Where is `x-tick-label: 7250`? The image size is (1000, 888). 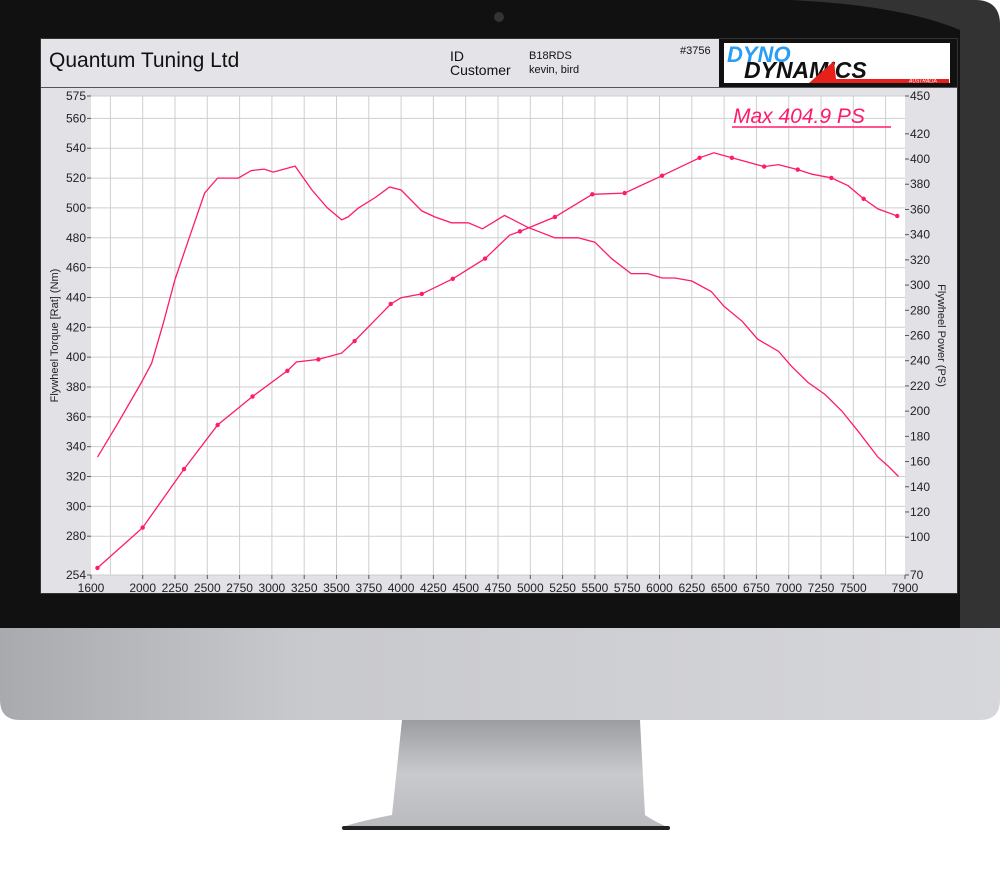 x-tick-label: 7250 is located at coordinates (821, 587).